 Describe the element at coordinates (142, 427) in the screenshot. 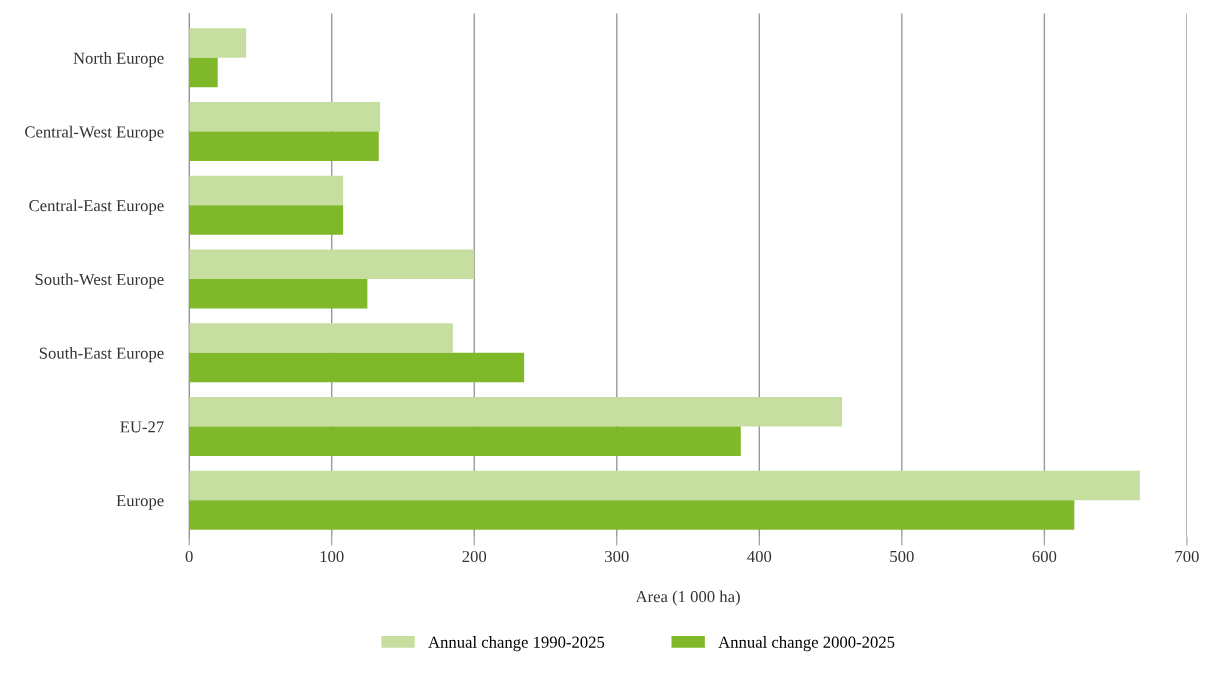

I see `y-tick-label: EU-27` at that location.